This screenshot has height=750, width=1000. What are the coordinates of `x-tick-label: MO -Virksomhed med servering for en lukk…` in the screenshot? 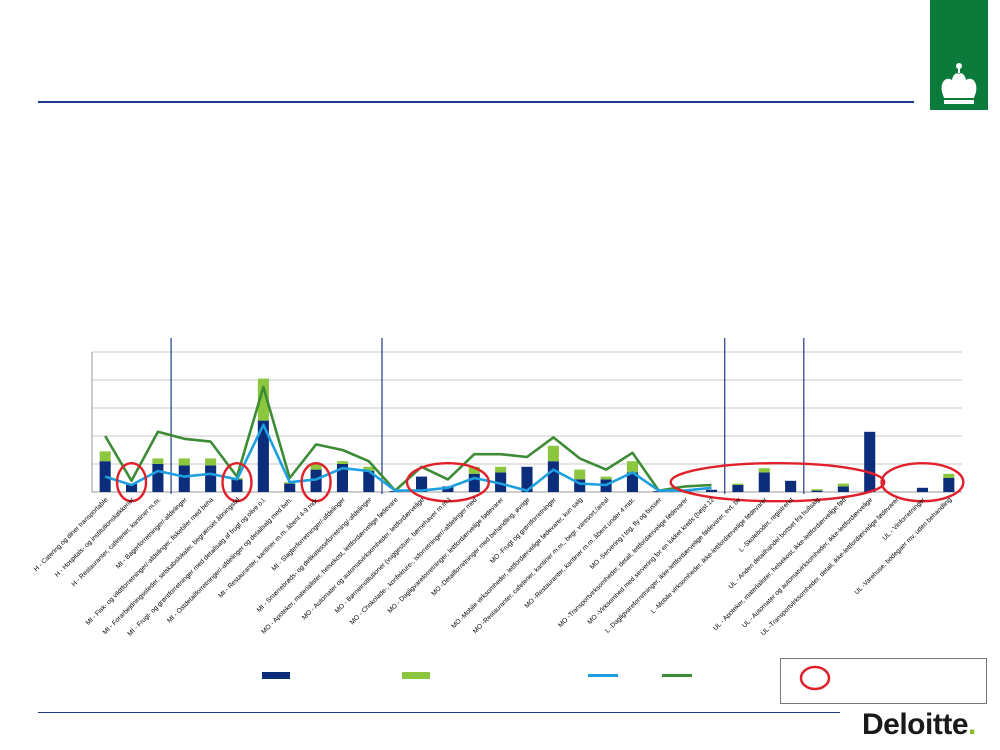 It's located at (651, 561).